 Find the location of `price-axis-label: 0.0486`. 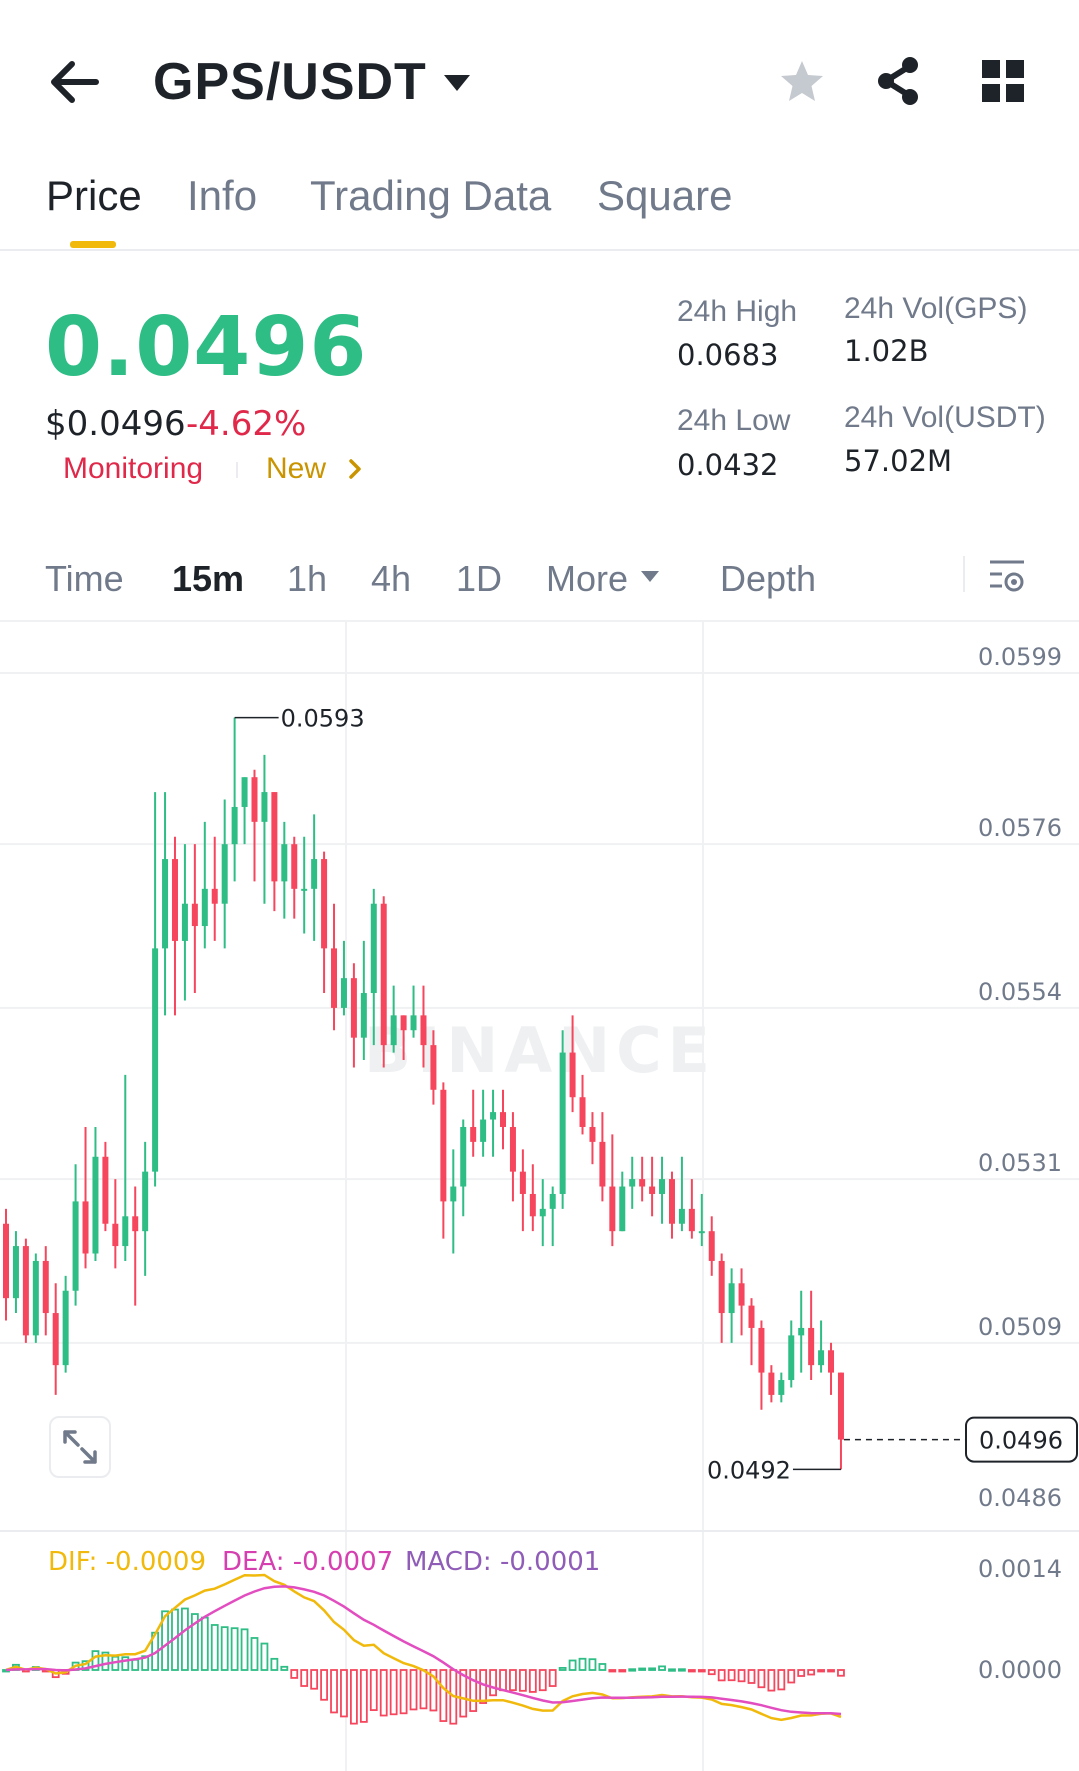

price-axis-label: 0.0486 is located at coordinates (1020, 1498).